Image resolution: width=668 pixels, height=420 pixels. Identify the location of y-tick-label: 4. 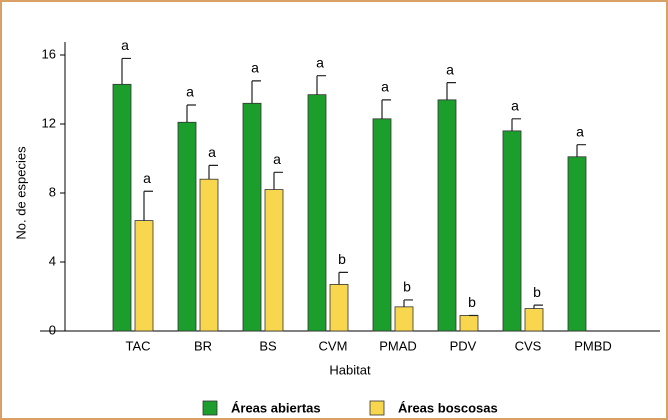
(52, 260).